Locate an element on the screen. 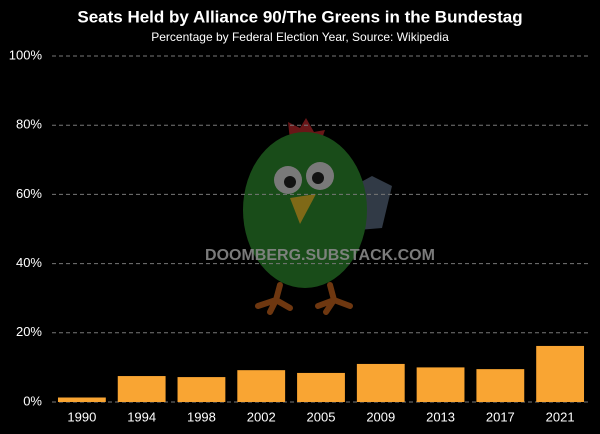 This screenshot has width=600, height=434. y-tick-label: 20% is located at coordinates (29, 331).